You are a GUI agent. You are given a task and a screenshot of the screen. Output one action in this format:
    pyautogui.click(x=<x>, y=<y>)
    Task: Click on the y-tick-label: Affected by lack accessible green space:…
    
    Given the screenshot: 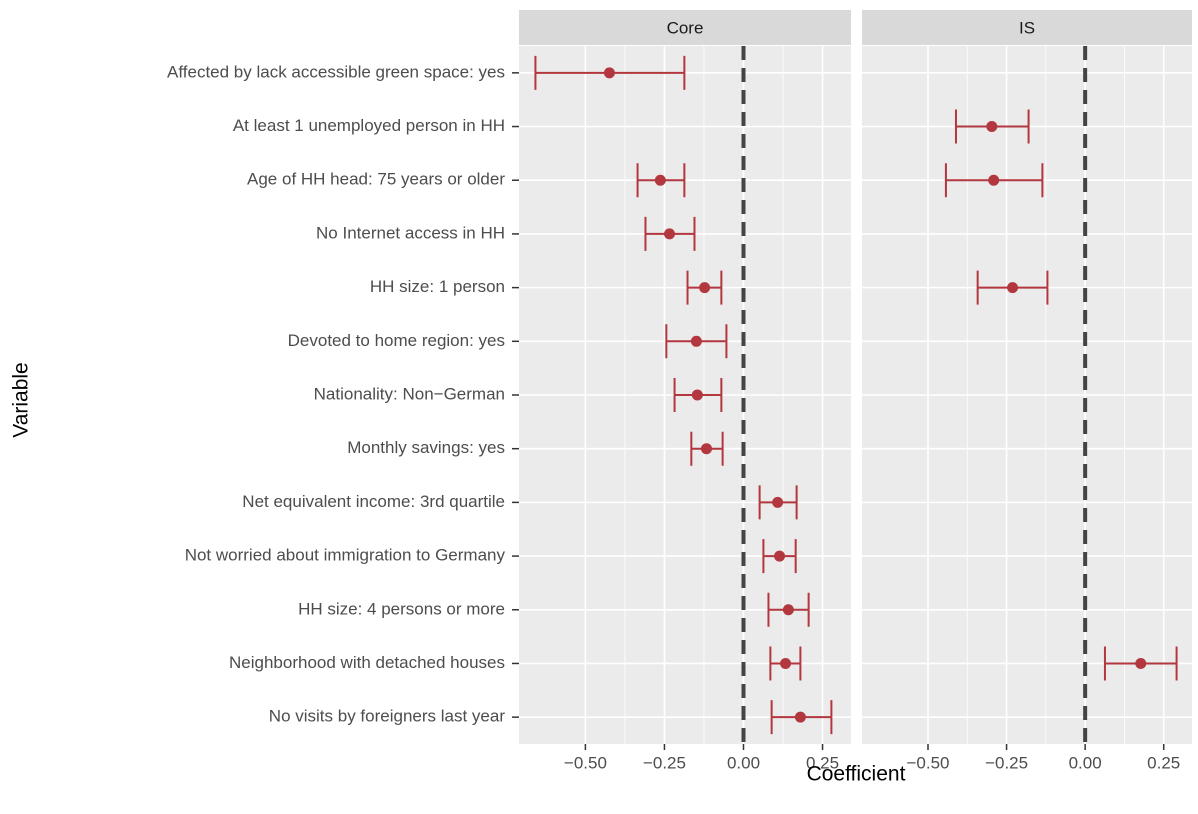 What is the action you would take?
    pyautogui.click(x=336, y=71)
    